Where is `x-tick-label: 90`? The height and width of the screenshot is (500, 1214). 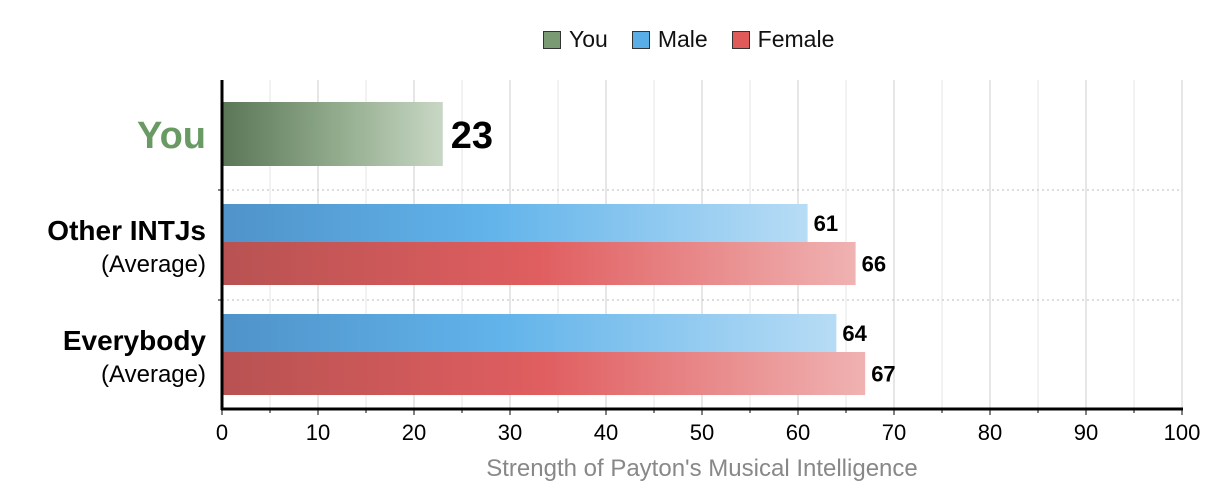 x-tick-label: 90 is located at coordinates (1086, 432).